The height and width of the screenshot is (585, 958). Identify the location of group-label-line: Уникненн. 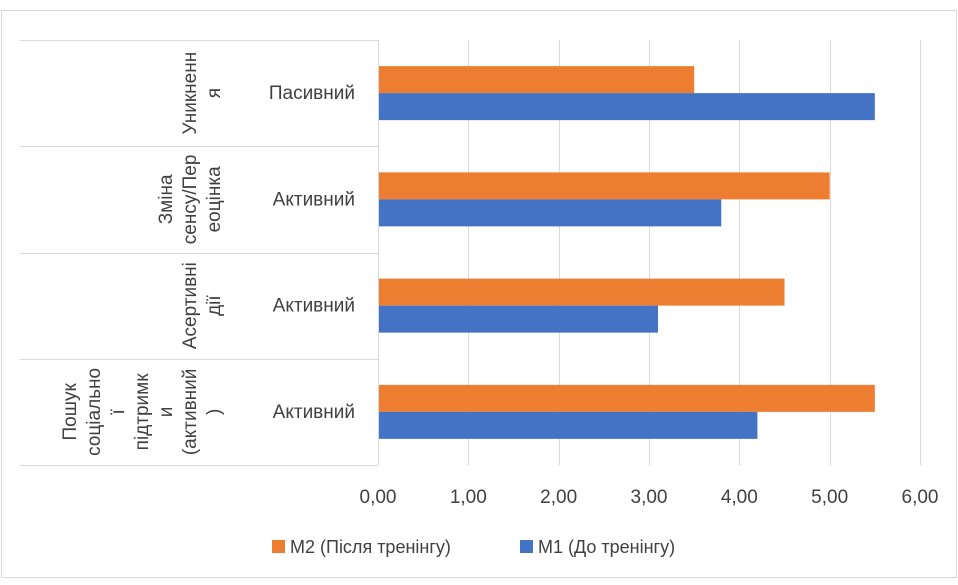
(190, 93).